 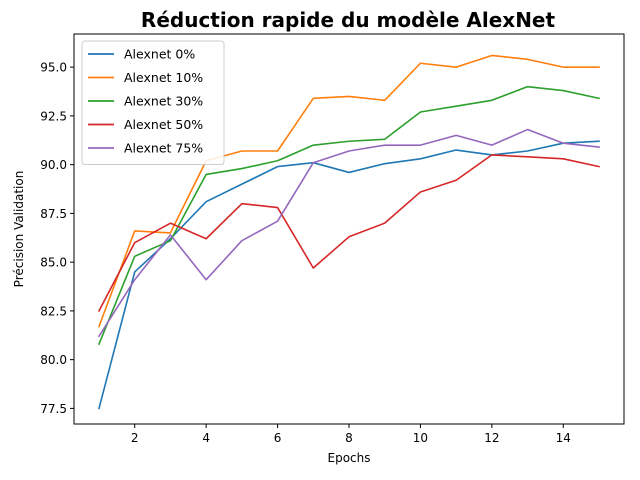 What do you see at coordinates (53, 214) in the screenshot?
I see `y-tick-label: 87.5` at bounding box center [53, 214].